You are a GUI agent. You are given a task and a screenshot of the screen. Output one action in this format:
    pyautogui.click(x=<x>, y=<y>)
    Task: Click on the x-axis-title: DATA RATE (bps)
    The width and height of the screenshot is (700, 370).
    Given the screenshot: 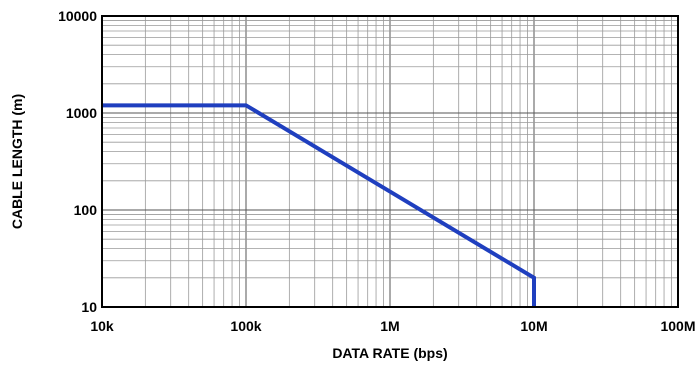 What is the action you would take?
    pyautogui.click(x=389, y=353)
    